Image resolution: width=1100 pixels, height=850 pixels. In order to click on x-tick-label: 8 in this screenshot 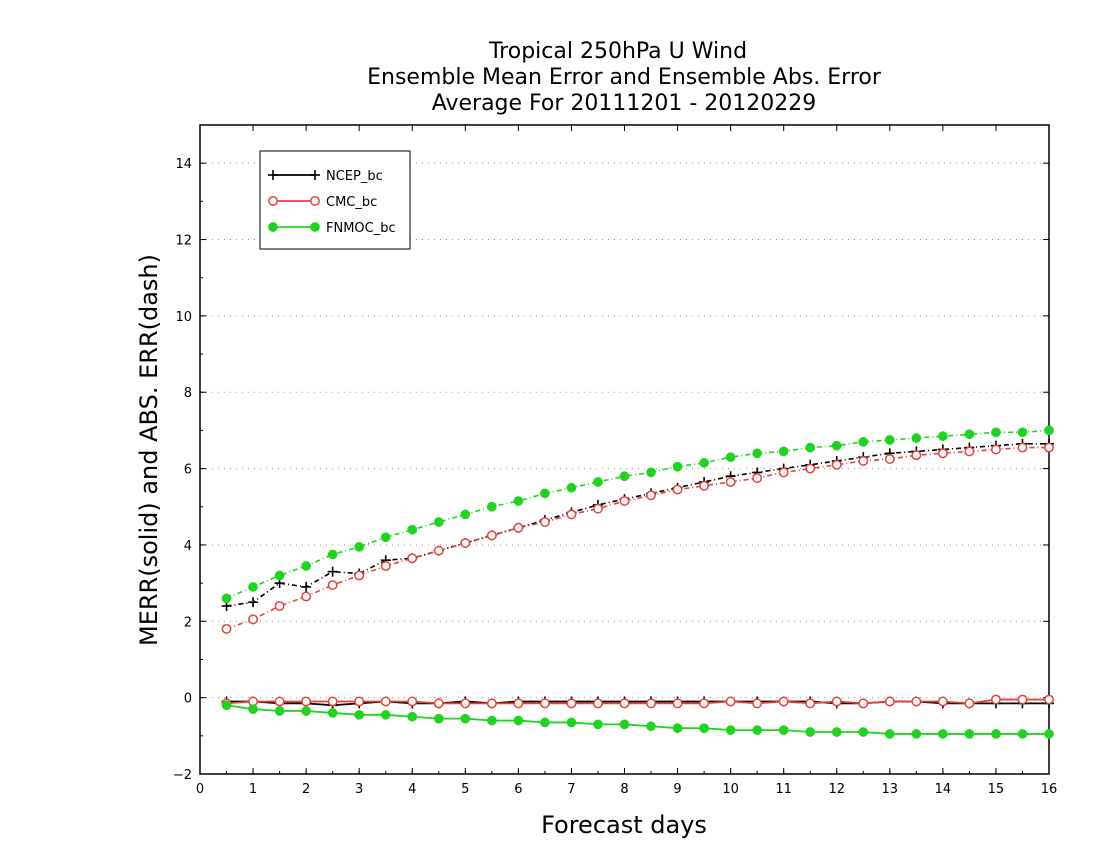, I will do `click(624, 789)`.